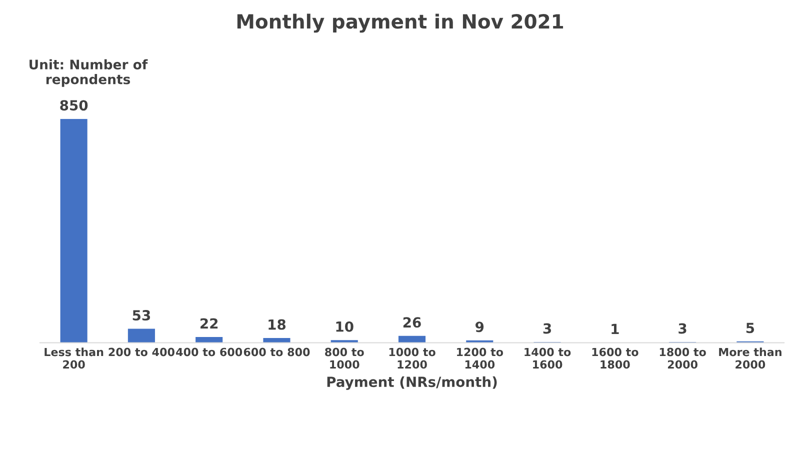  Describe the element at coordinates (141, 315) in the screenshot. I see `data-label: 53` at that location.